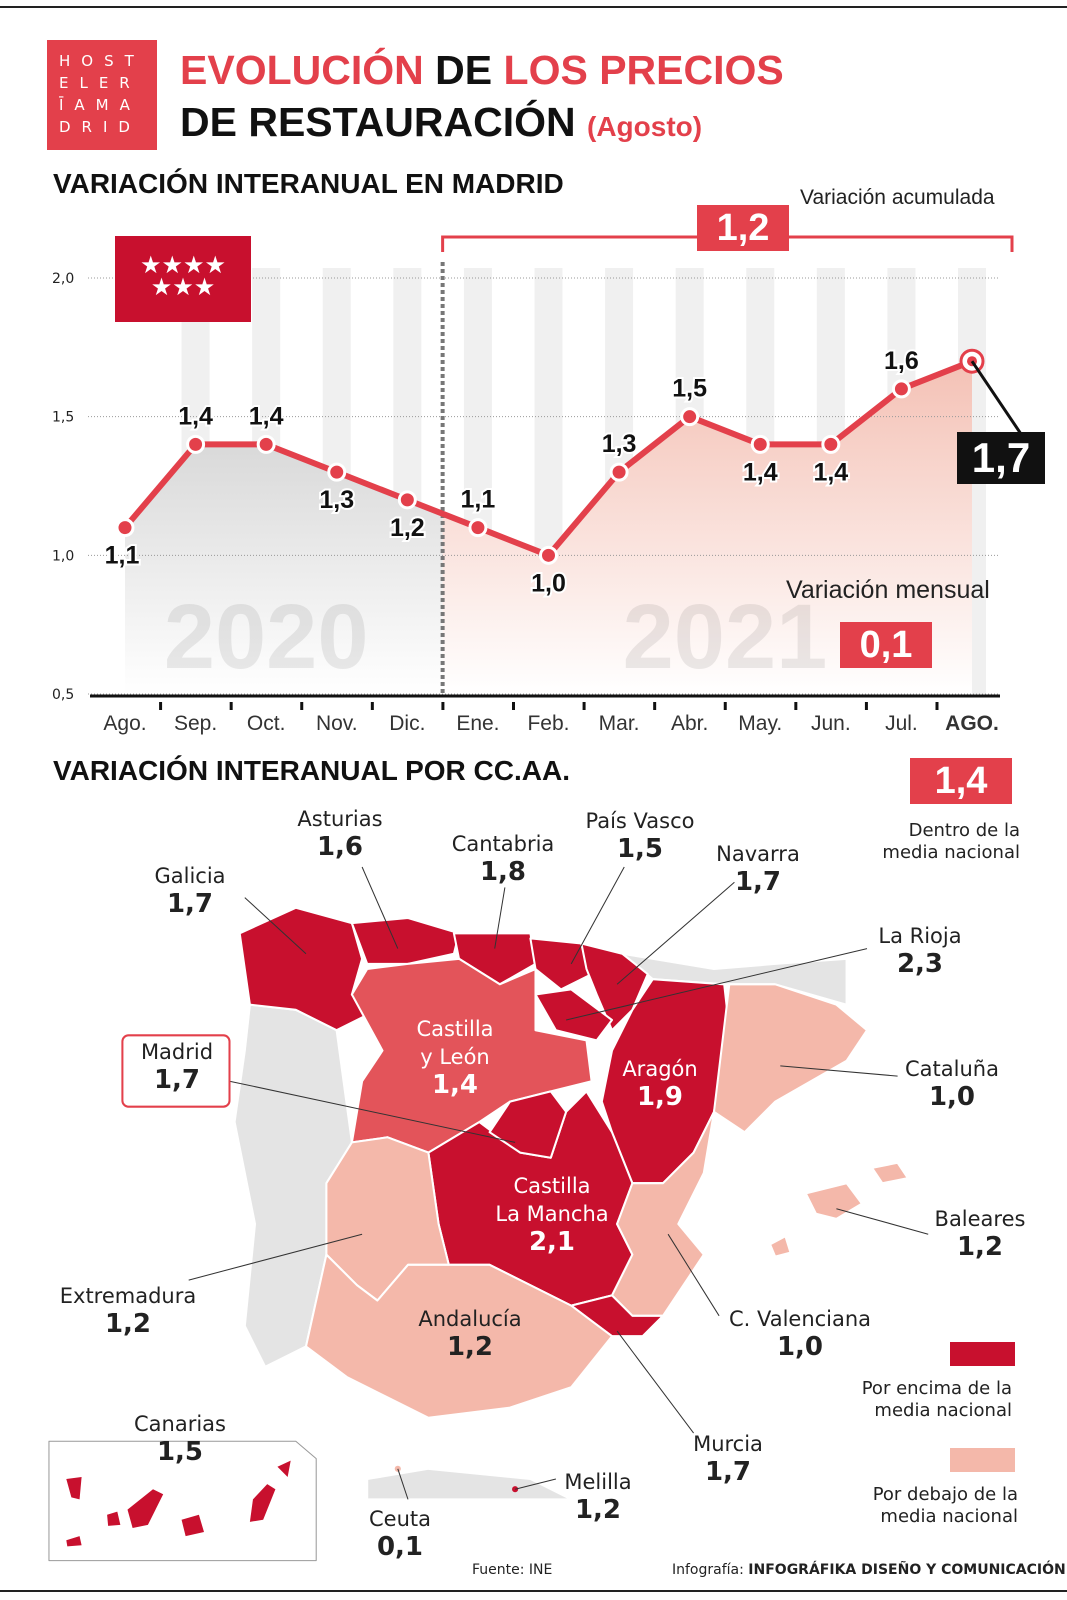  Describe the element at coordinates (833, 1201) in the screenshot. I see `region-baleares` at that location.